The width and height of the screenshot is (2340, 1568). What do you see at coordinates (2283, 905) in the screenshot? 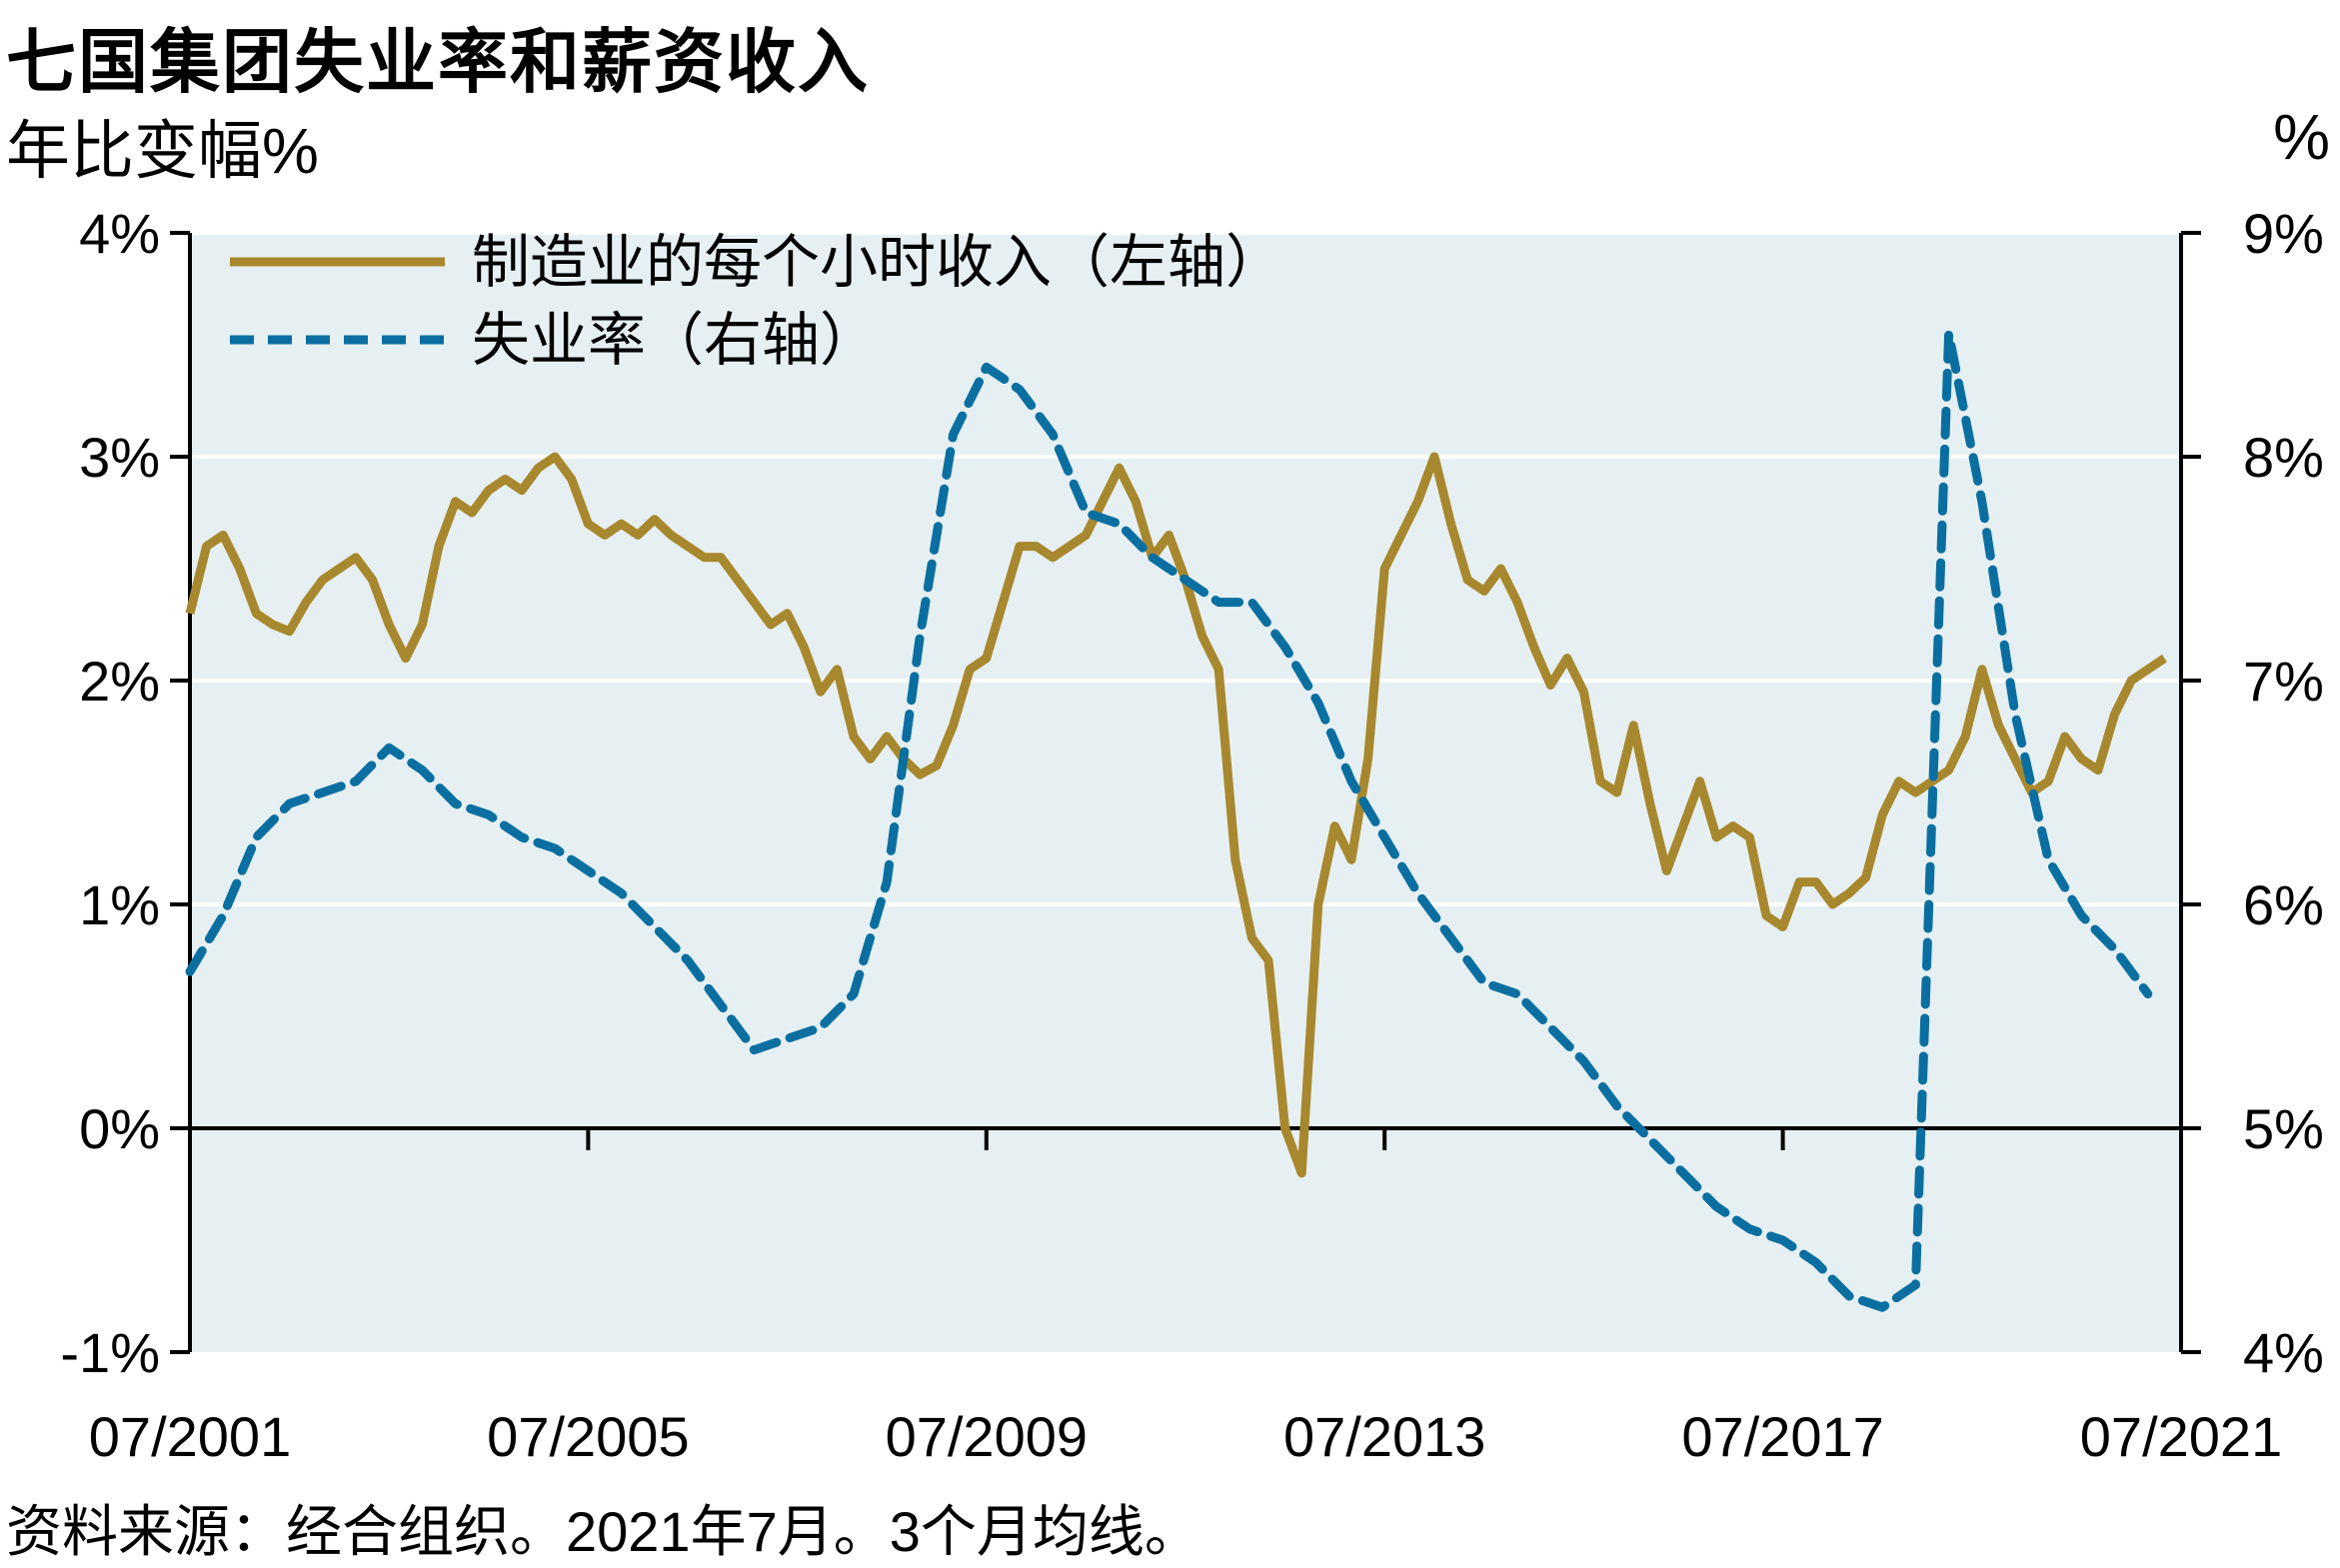
I see `right-tick-label: 6%` at bounding box center [2283, 905].